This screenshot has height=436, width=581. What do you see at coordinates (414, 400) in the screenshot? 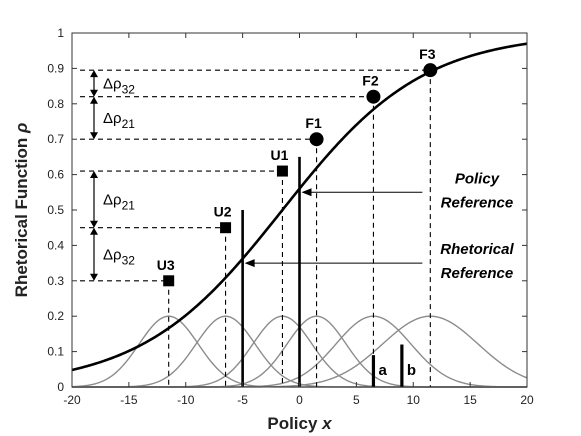
I see `x-tick-label: 10` at bounding box center [414, 400].